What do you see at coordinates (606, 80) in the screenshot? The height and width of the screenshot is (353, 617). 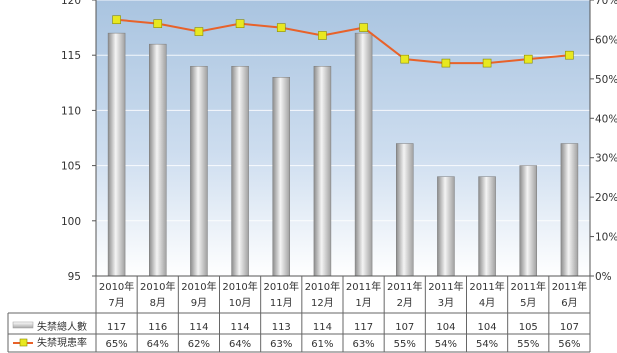 I see `right-tick-label: 50%` at bounding box center [606, 80].